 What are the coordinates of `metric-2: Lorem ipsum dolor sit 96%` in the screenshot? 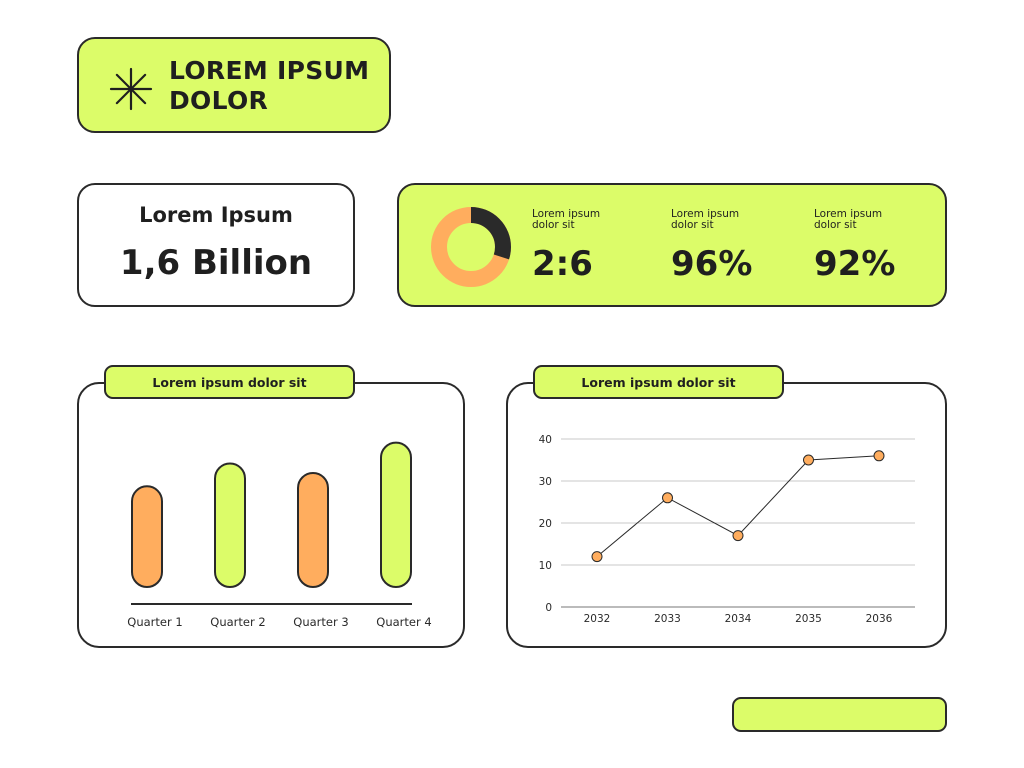 It's located at (731, 246).